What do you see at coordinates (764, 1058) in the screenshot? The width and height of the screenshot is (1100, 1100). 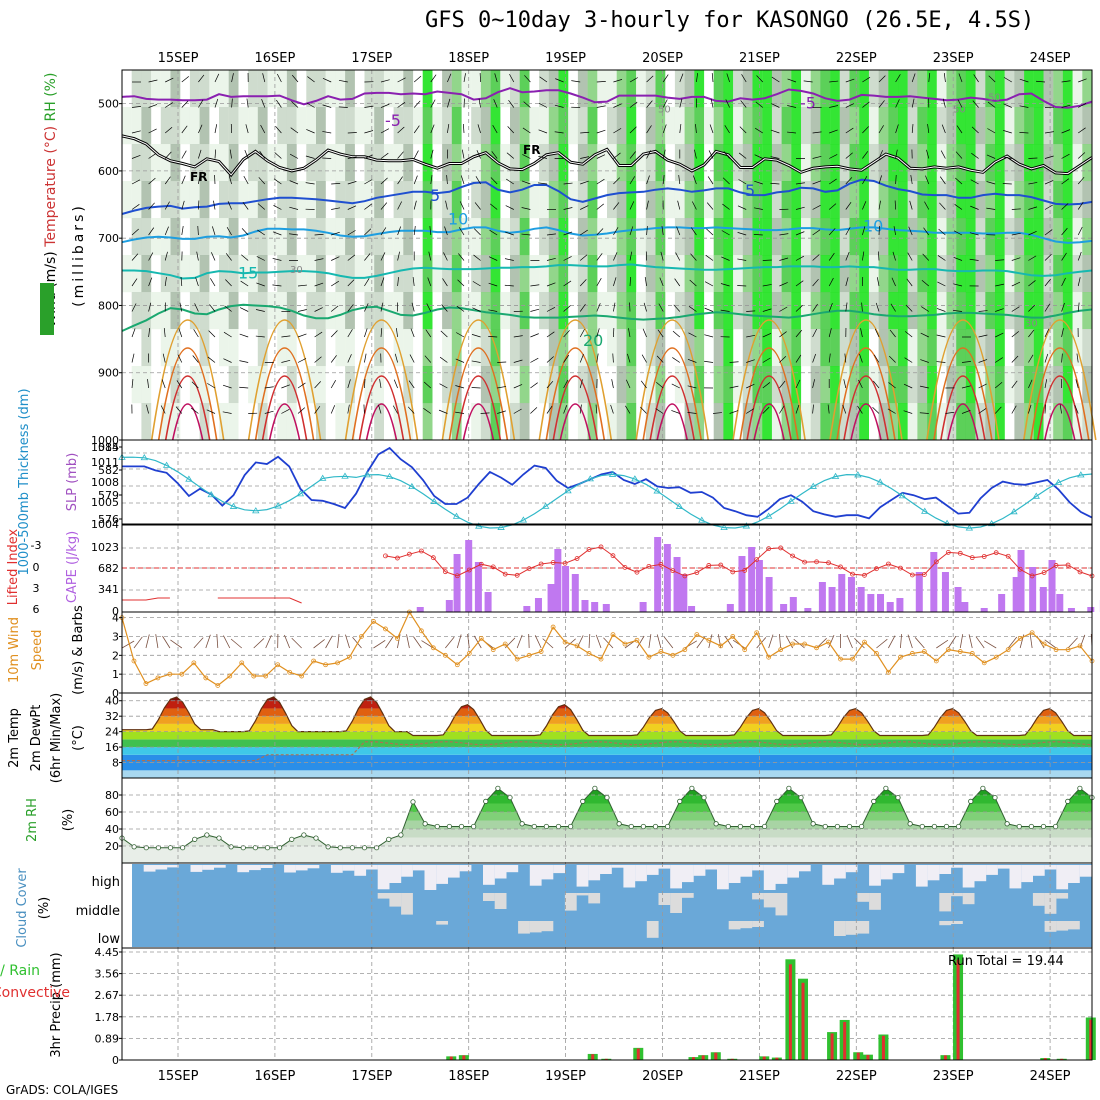 I see `precip-convective-bar` at bounding box center [764, 1058].